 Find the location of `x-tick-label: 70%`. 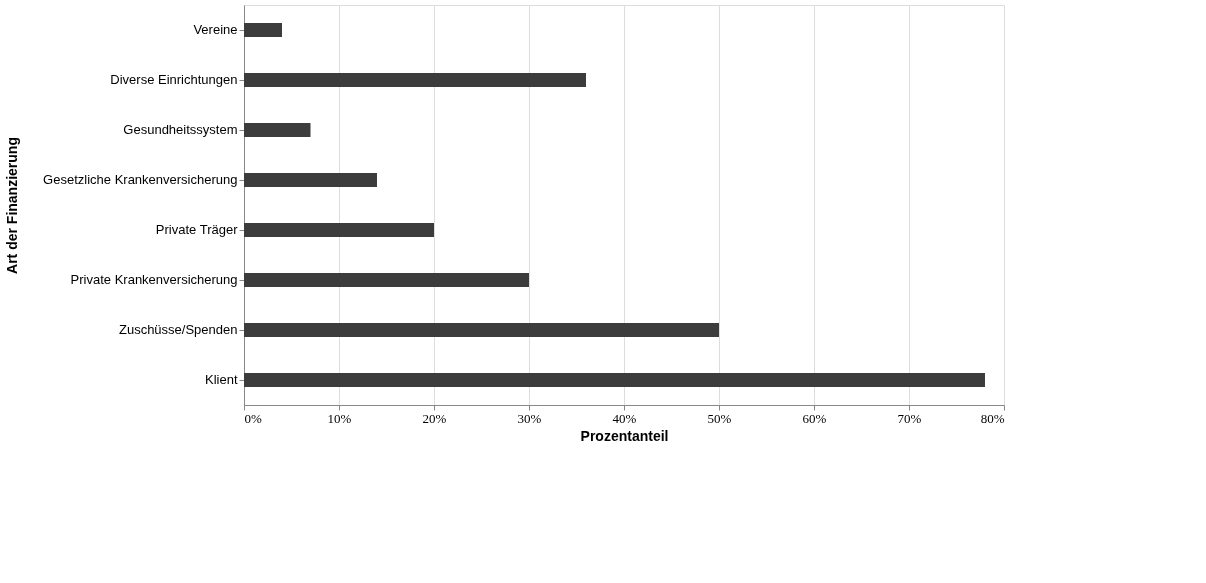

x-tick-label: 70% is located at coordinates (909, 418).